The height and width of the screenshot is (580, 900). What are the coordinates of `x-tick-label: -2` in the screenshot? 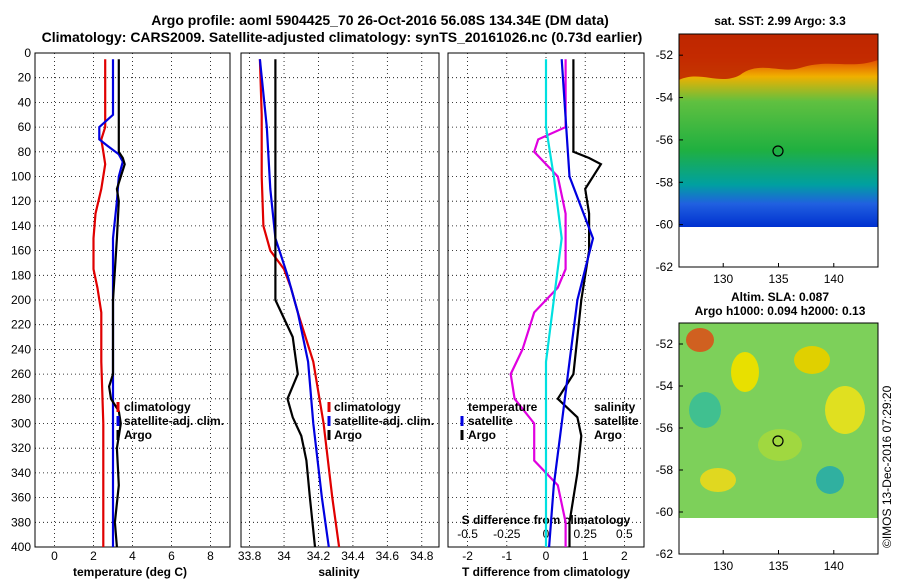 It's located at (467, 556).